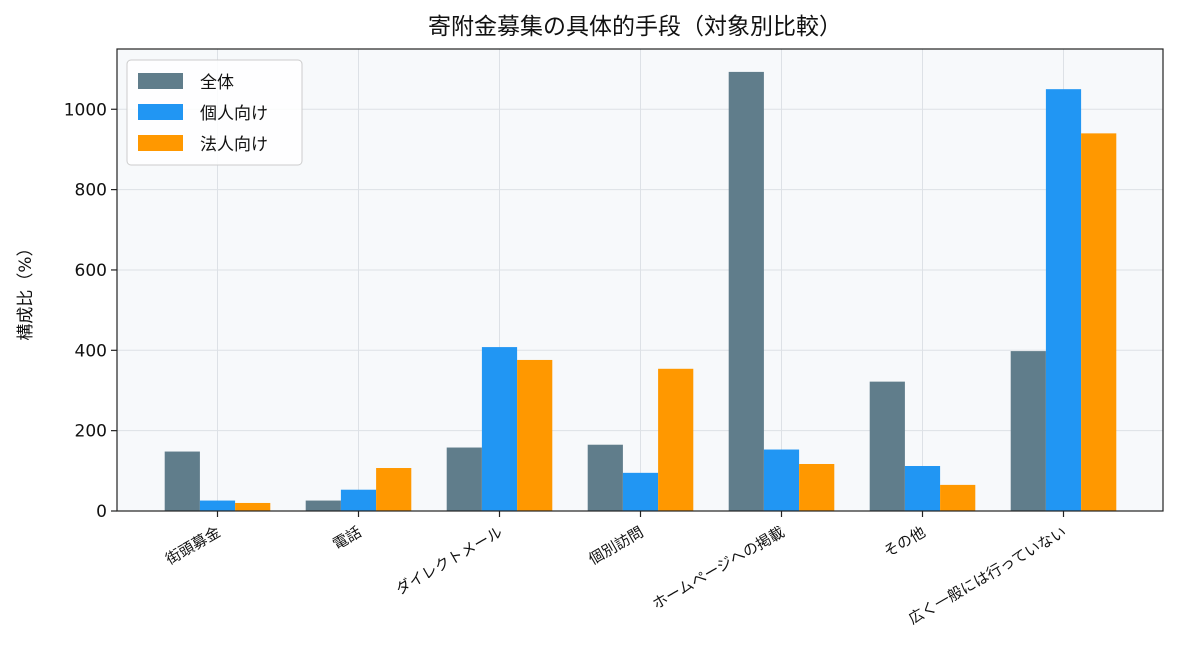  I want to click on bar-全体-広く一般には行っていない, so click(1028, 431).